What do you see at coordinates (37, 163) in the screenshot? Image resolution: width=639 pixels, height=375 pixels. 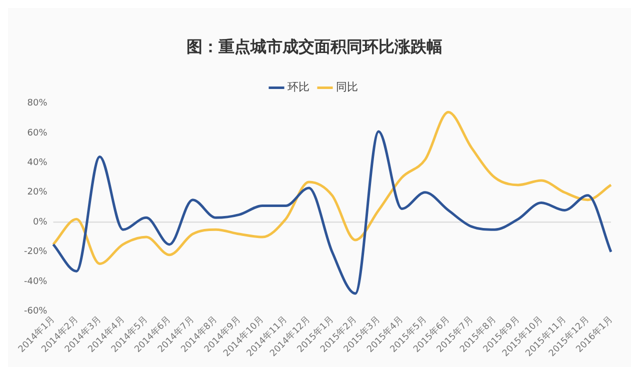 I see `y-tick-label: 40%` at bounding box center [37, 163].